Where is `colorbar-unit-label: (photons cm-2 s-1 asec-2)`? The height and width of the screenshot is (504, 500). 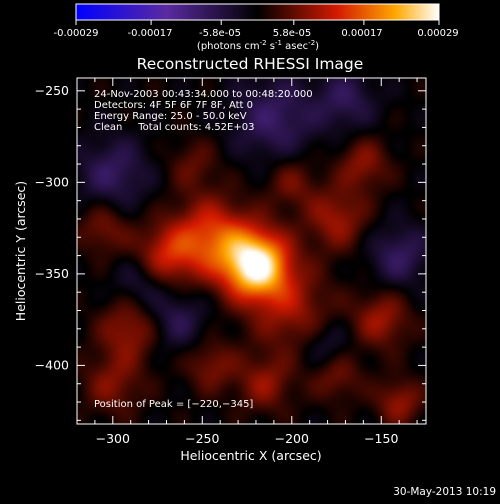
colorbar-unit-label: (photons cm-2 s-1 asec-2) is located at coordinates (258, 45).